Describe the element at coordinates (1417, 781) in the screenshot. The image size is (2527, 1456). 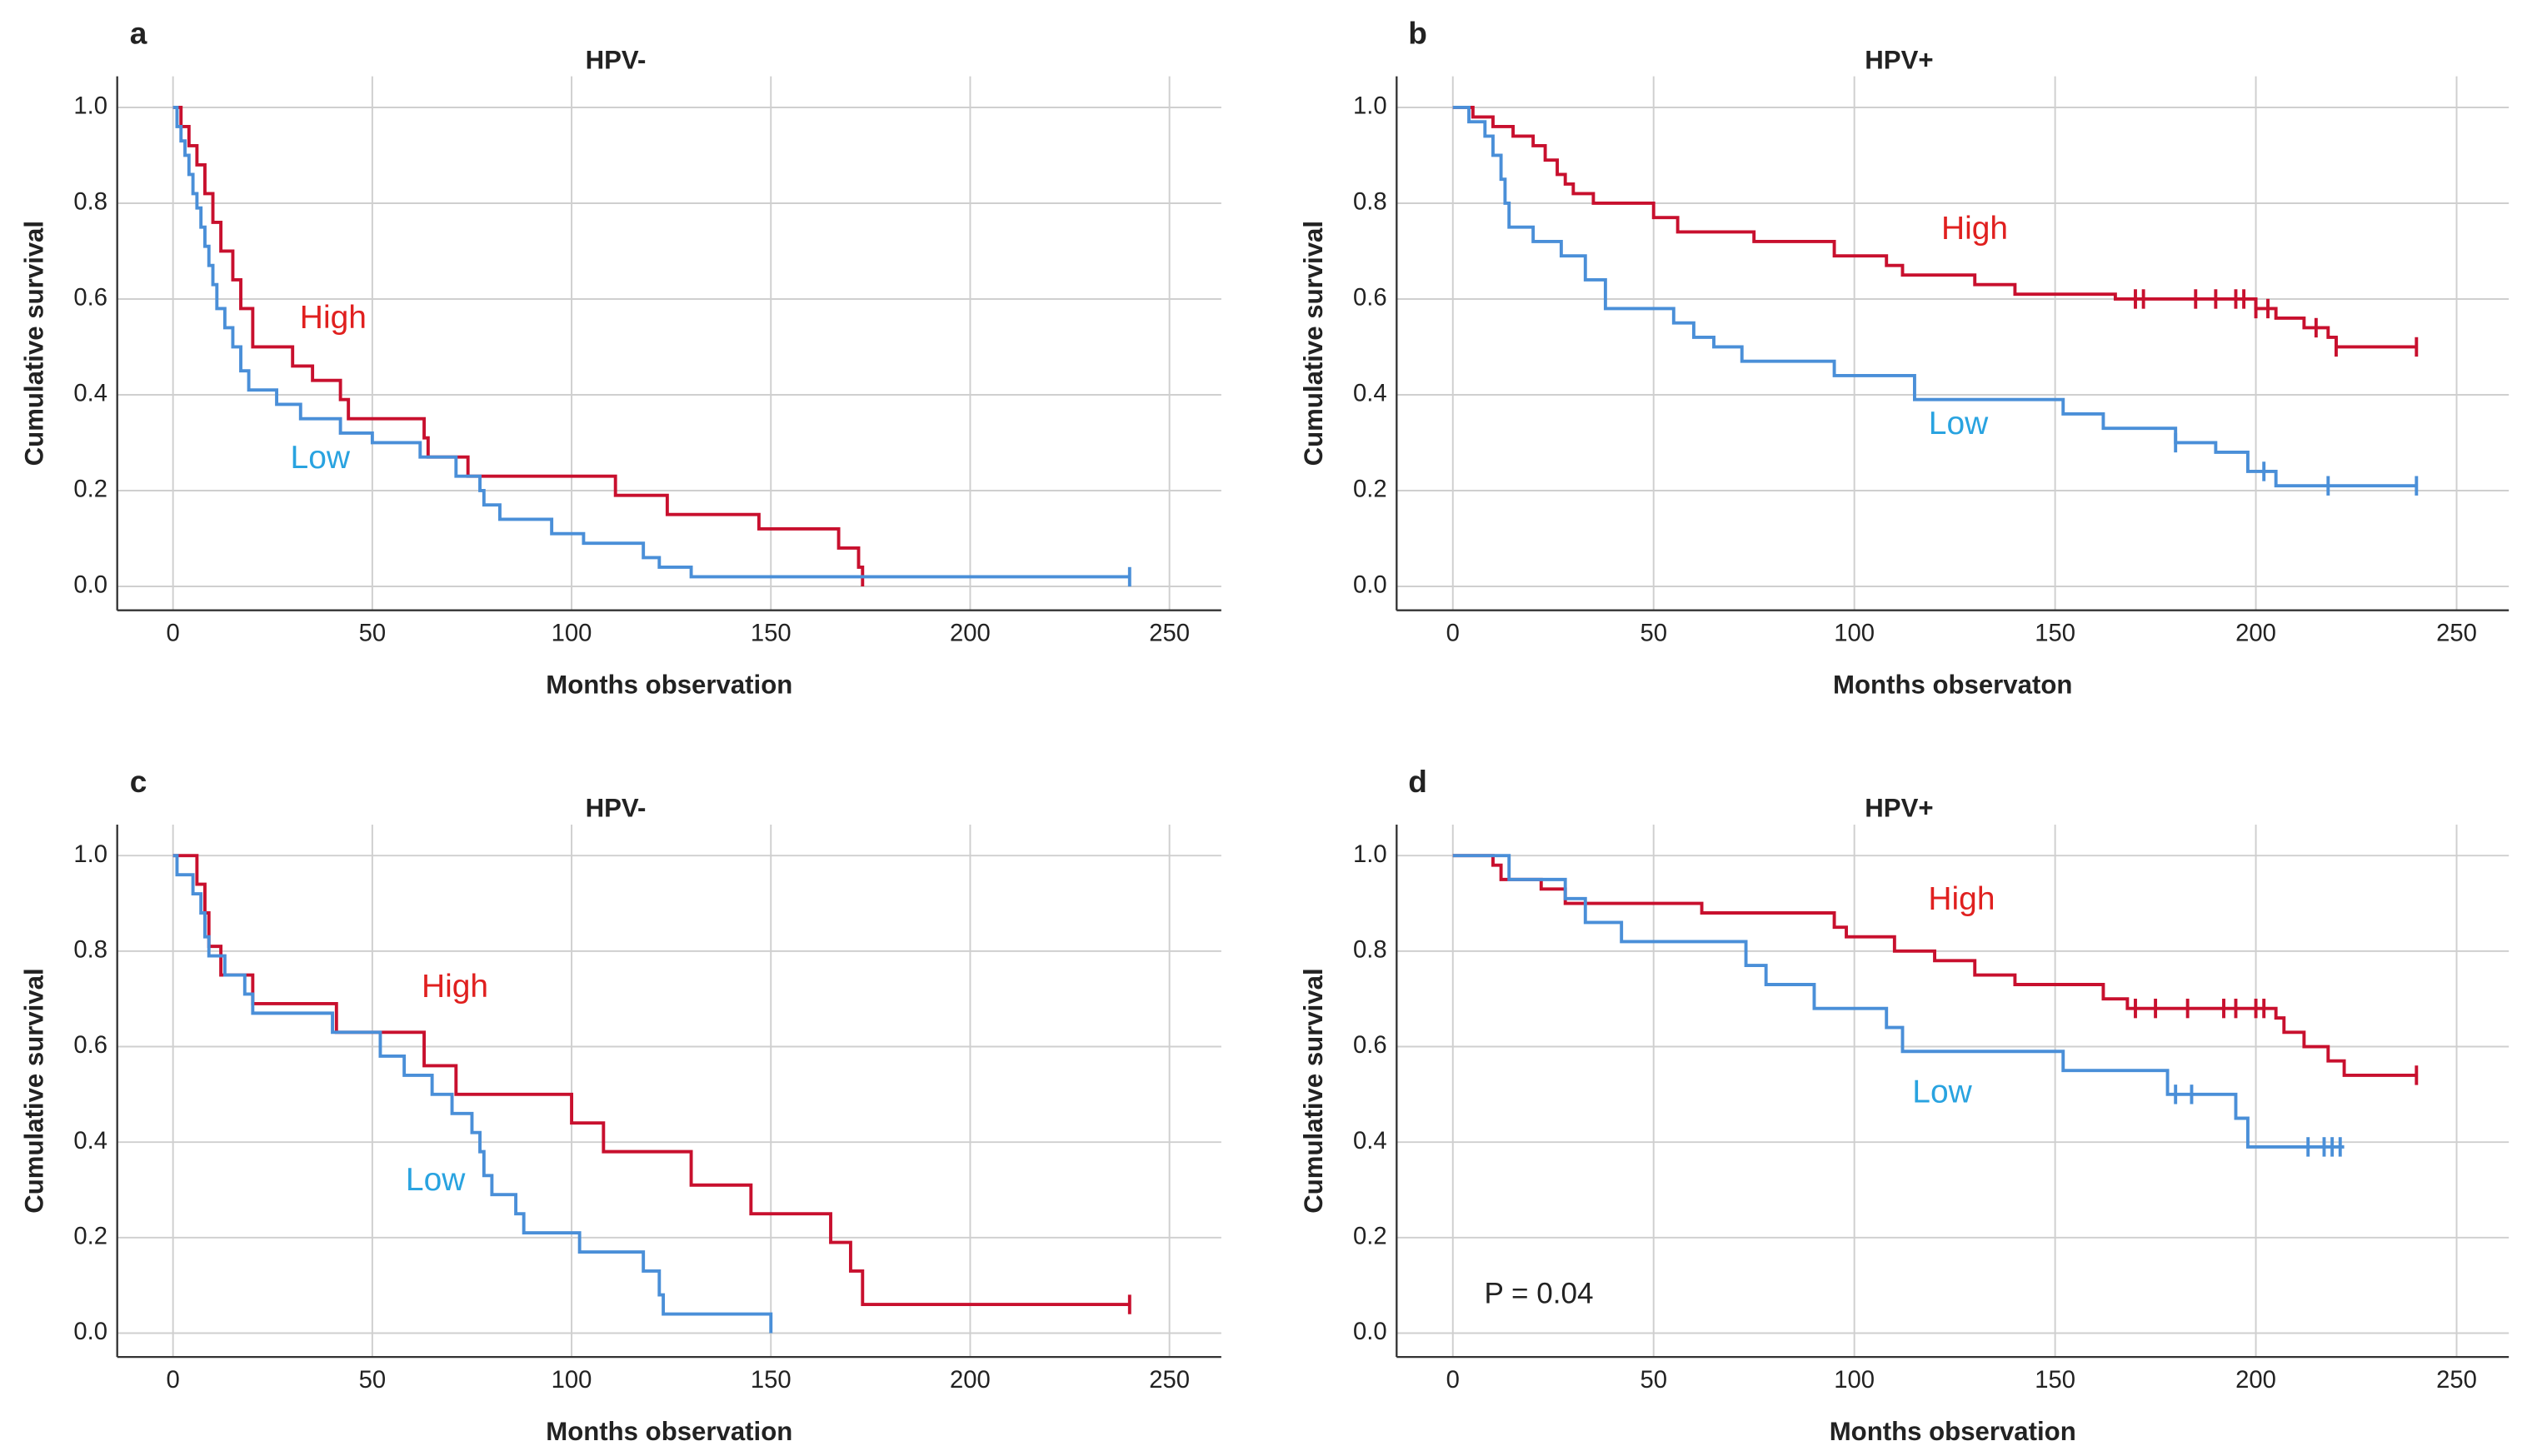
I see `panel-letter: d` at that location.